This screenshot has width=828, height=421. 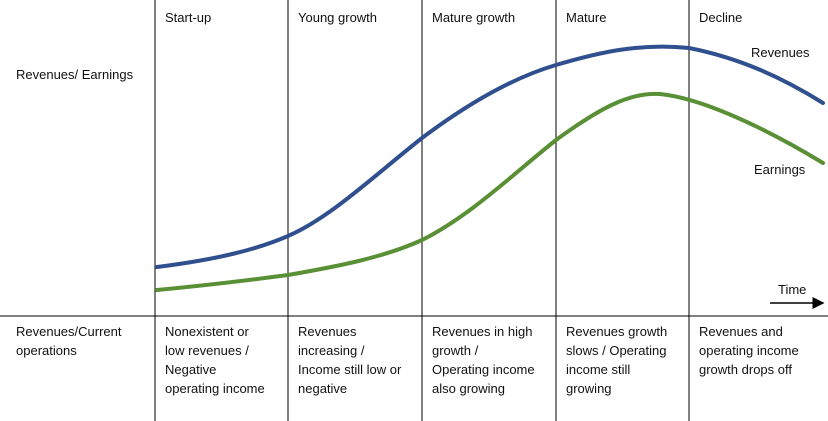 What do you see at coordinates (188, 17) in the screenshot?
I see `stage-header-start-up: Start-up` at bounding box center [188, 17].